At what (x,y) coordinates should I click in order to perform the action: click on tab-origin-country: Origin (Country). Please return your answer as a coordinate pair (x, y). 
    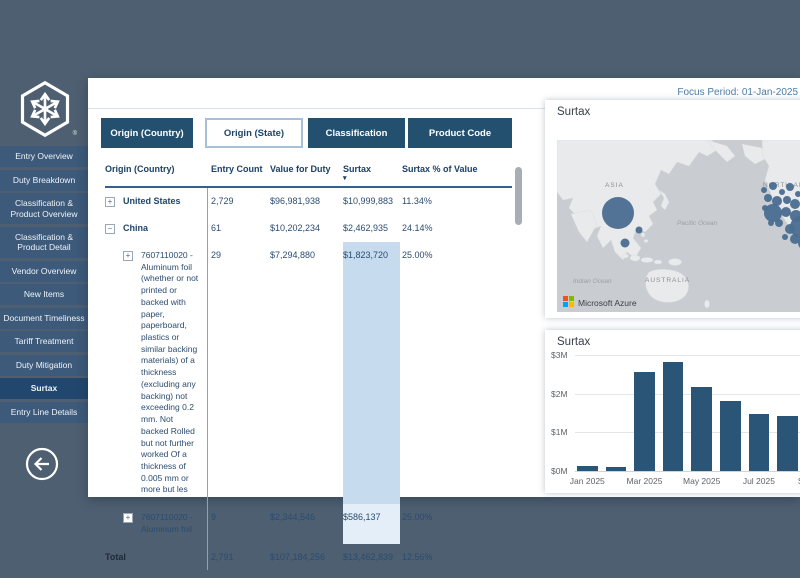
    Looking at the image, I should click on (147, 133).